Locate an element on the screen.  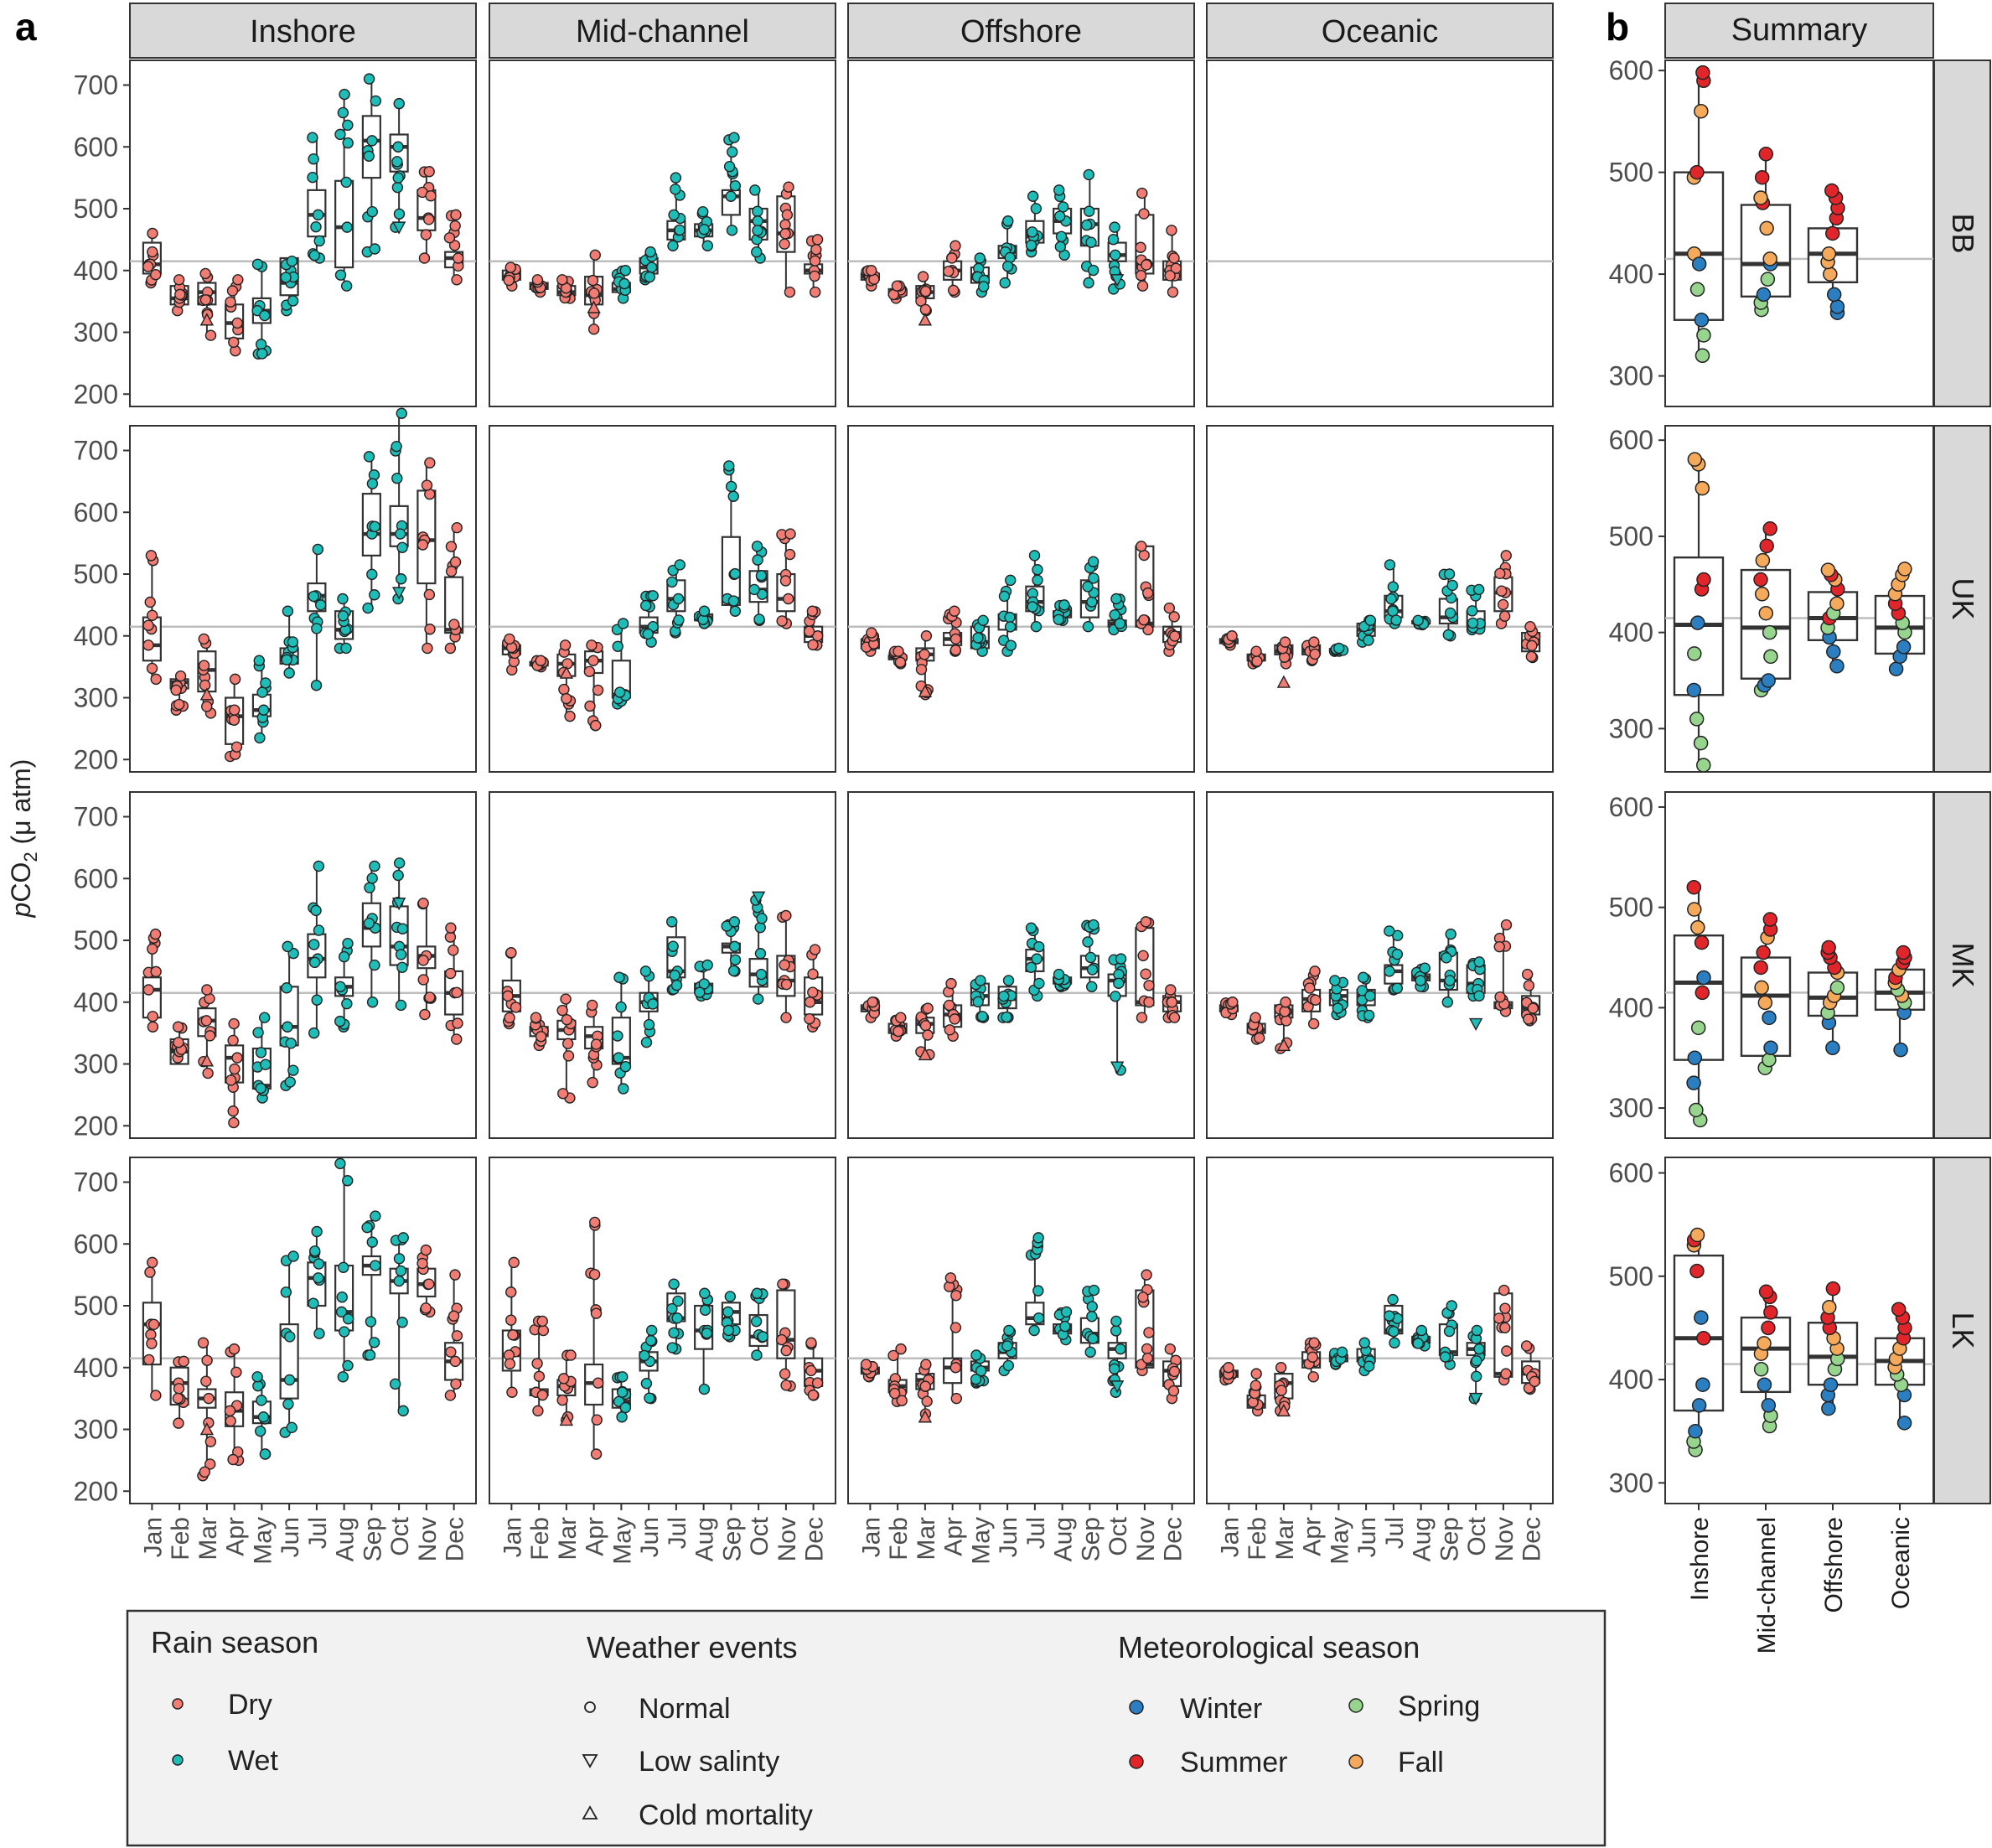
x-tick-label-inshore-dec: Dec is located at coordinates (455, 1539).